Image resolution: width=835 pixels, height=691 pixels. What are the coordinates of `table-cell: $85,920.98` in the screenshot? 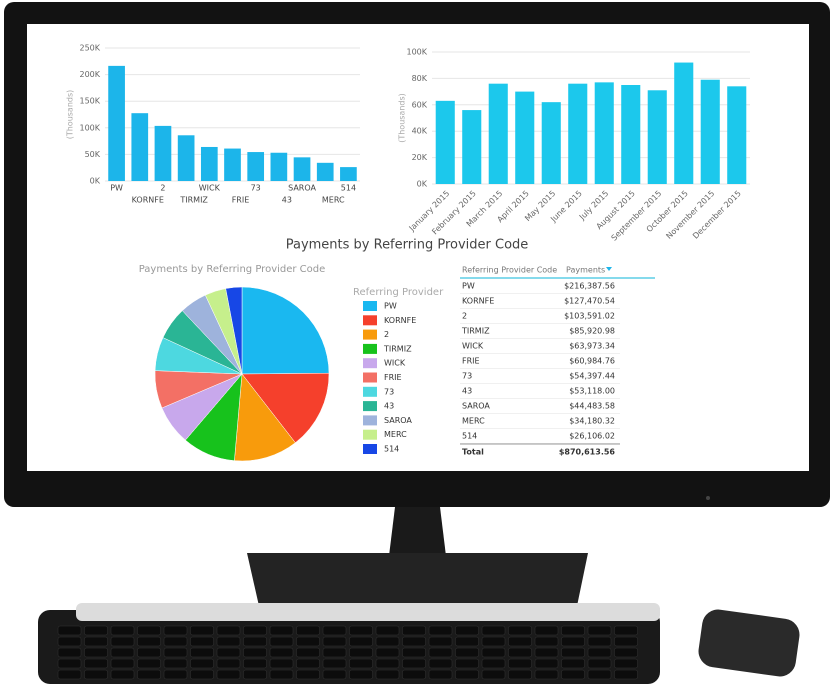 It's located at (592, 331).